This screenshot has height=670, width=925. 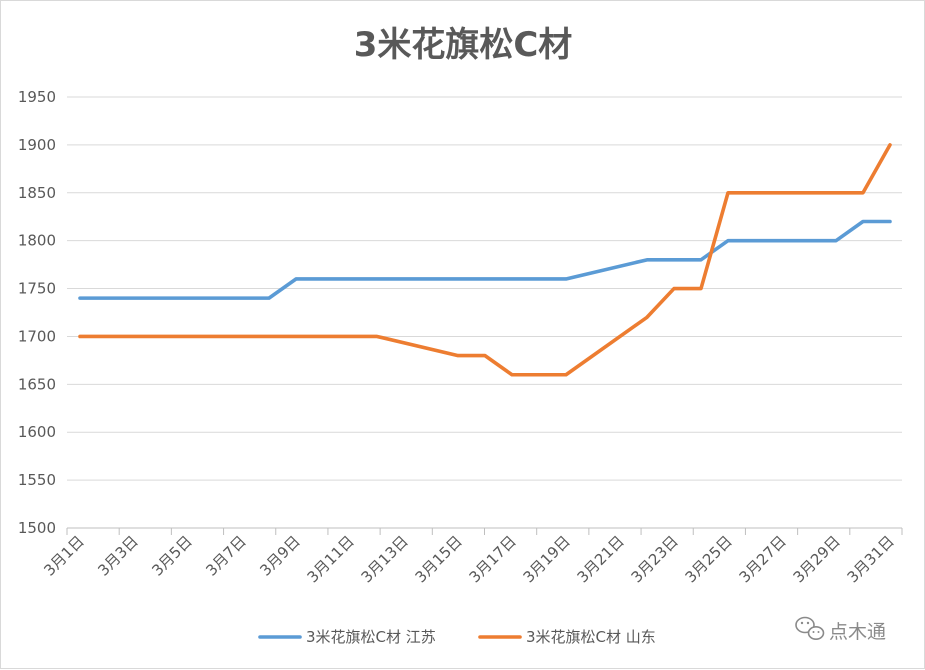 What do you see at coordinates (63, 555) in the screenshot?
I see `x-tick-label: 3月1日` at bounding box center [63, 555].